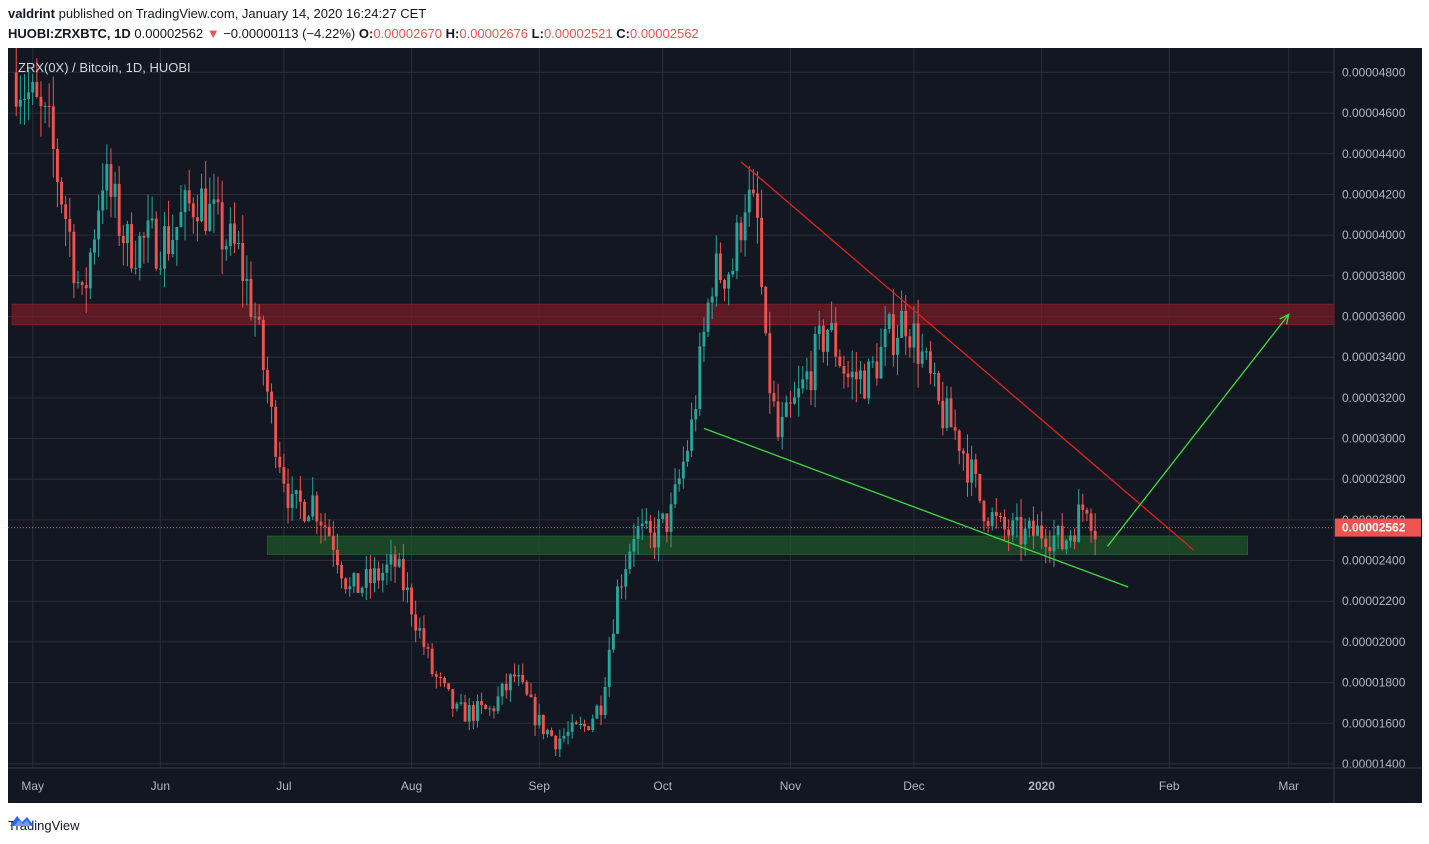 The height and width of the screenshot is (844, 1429). Describe the element at coordinates (916, 507) in the screenshot. I see `trendline-descending-support` at that location.